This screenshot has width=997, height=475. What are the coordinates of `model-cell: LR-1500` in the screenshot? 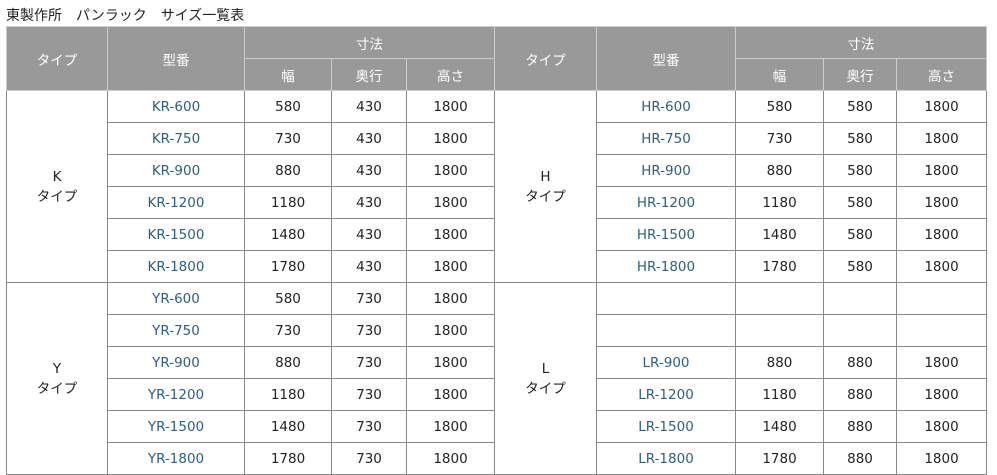 It's located at (666, 426).